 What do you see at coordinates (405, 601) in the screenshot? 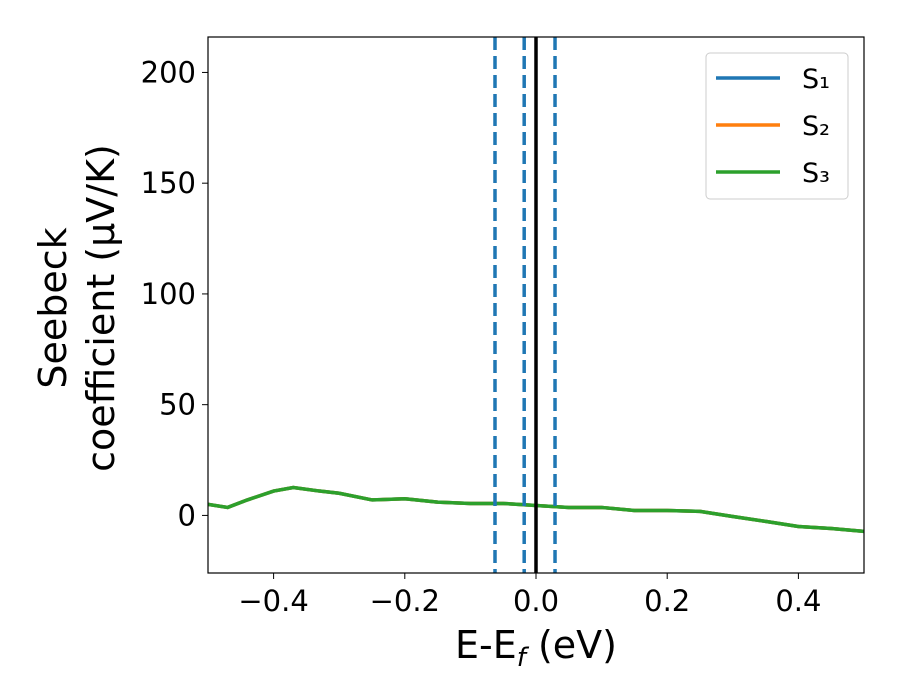
I see `x-tick-label: −0.2` at bounding box center [405, 601].